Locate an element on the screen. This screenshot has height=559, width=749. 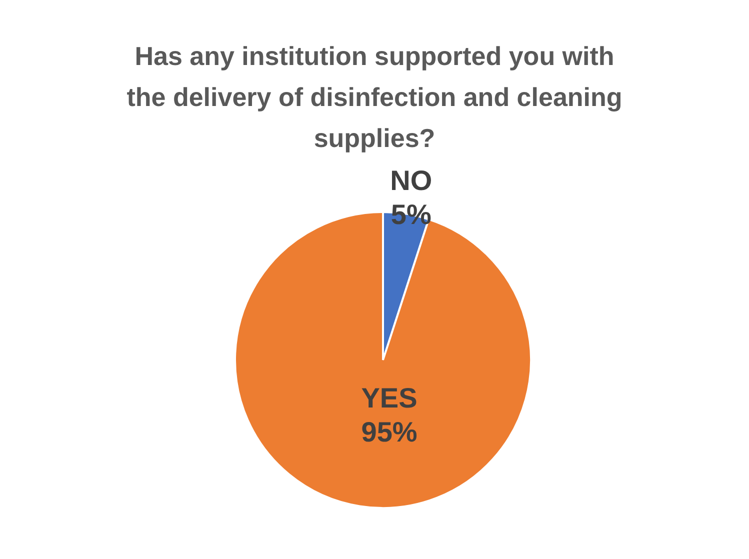
slice-label: YES is located at coordinates (389, 398).